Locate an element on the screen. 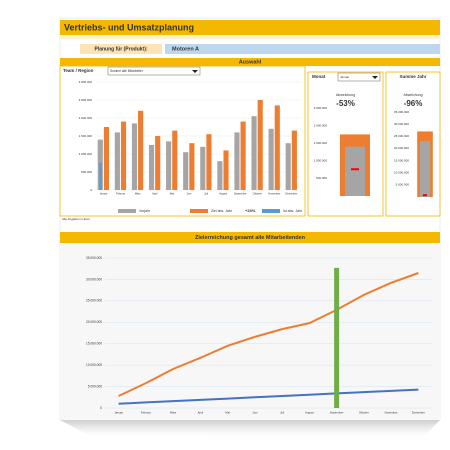 The image size is (450, 450). team-value: Summe alle Mitarbeiter is located at coordinates (127, 71).